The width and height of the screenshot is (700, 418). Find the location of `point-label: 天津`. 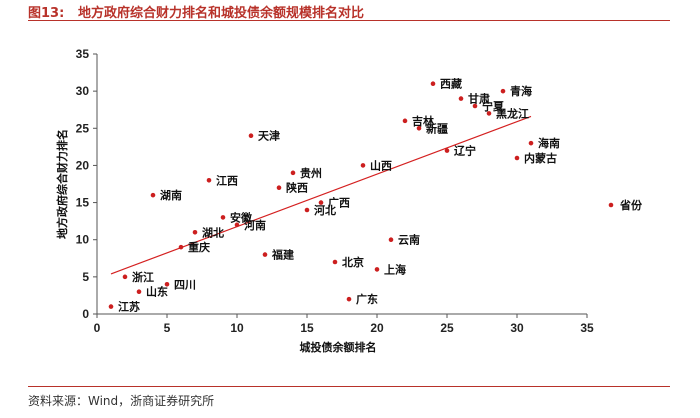

point-label: 天津 is located at coordinates (269, 136).